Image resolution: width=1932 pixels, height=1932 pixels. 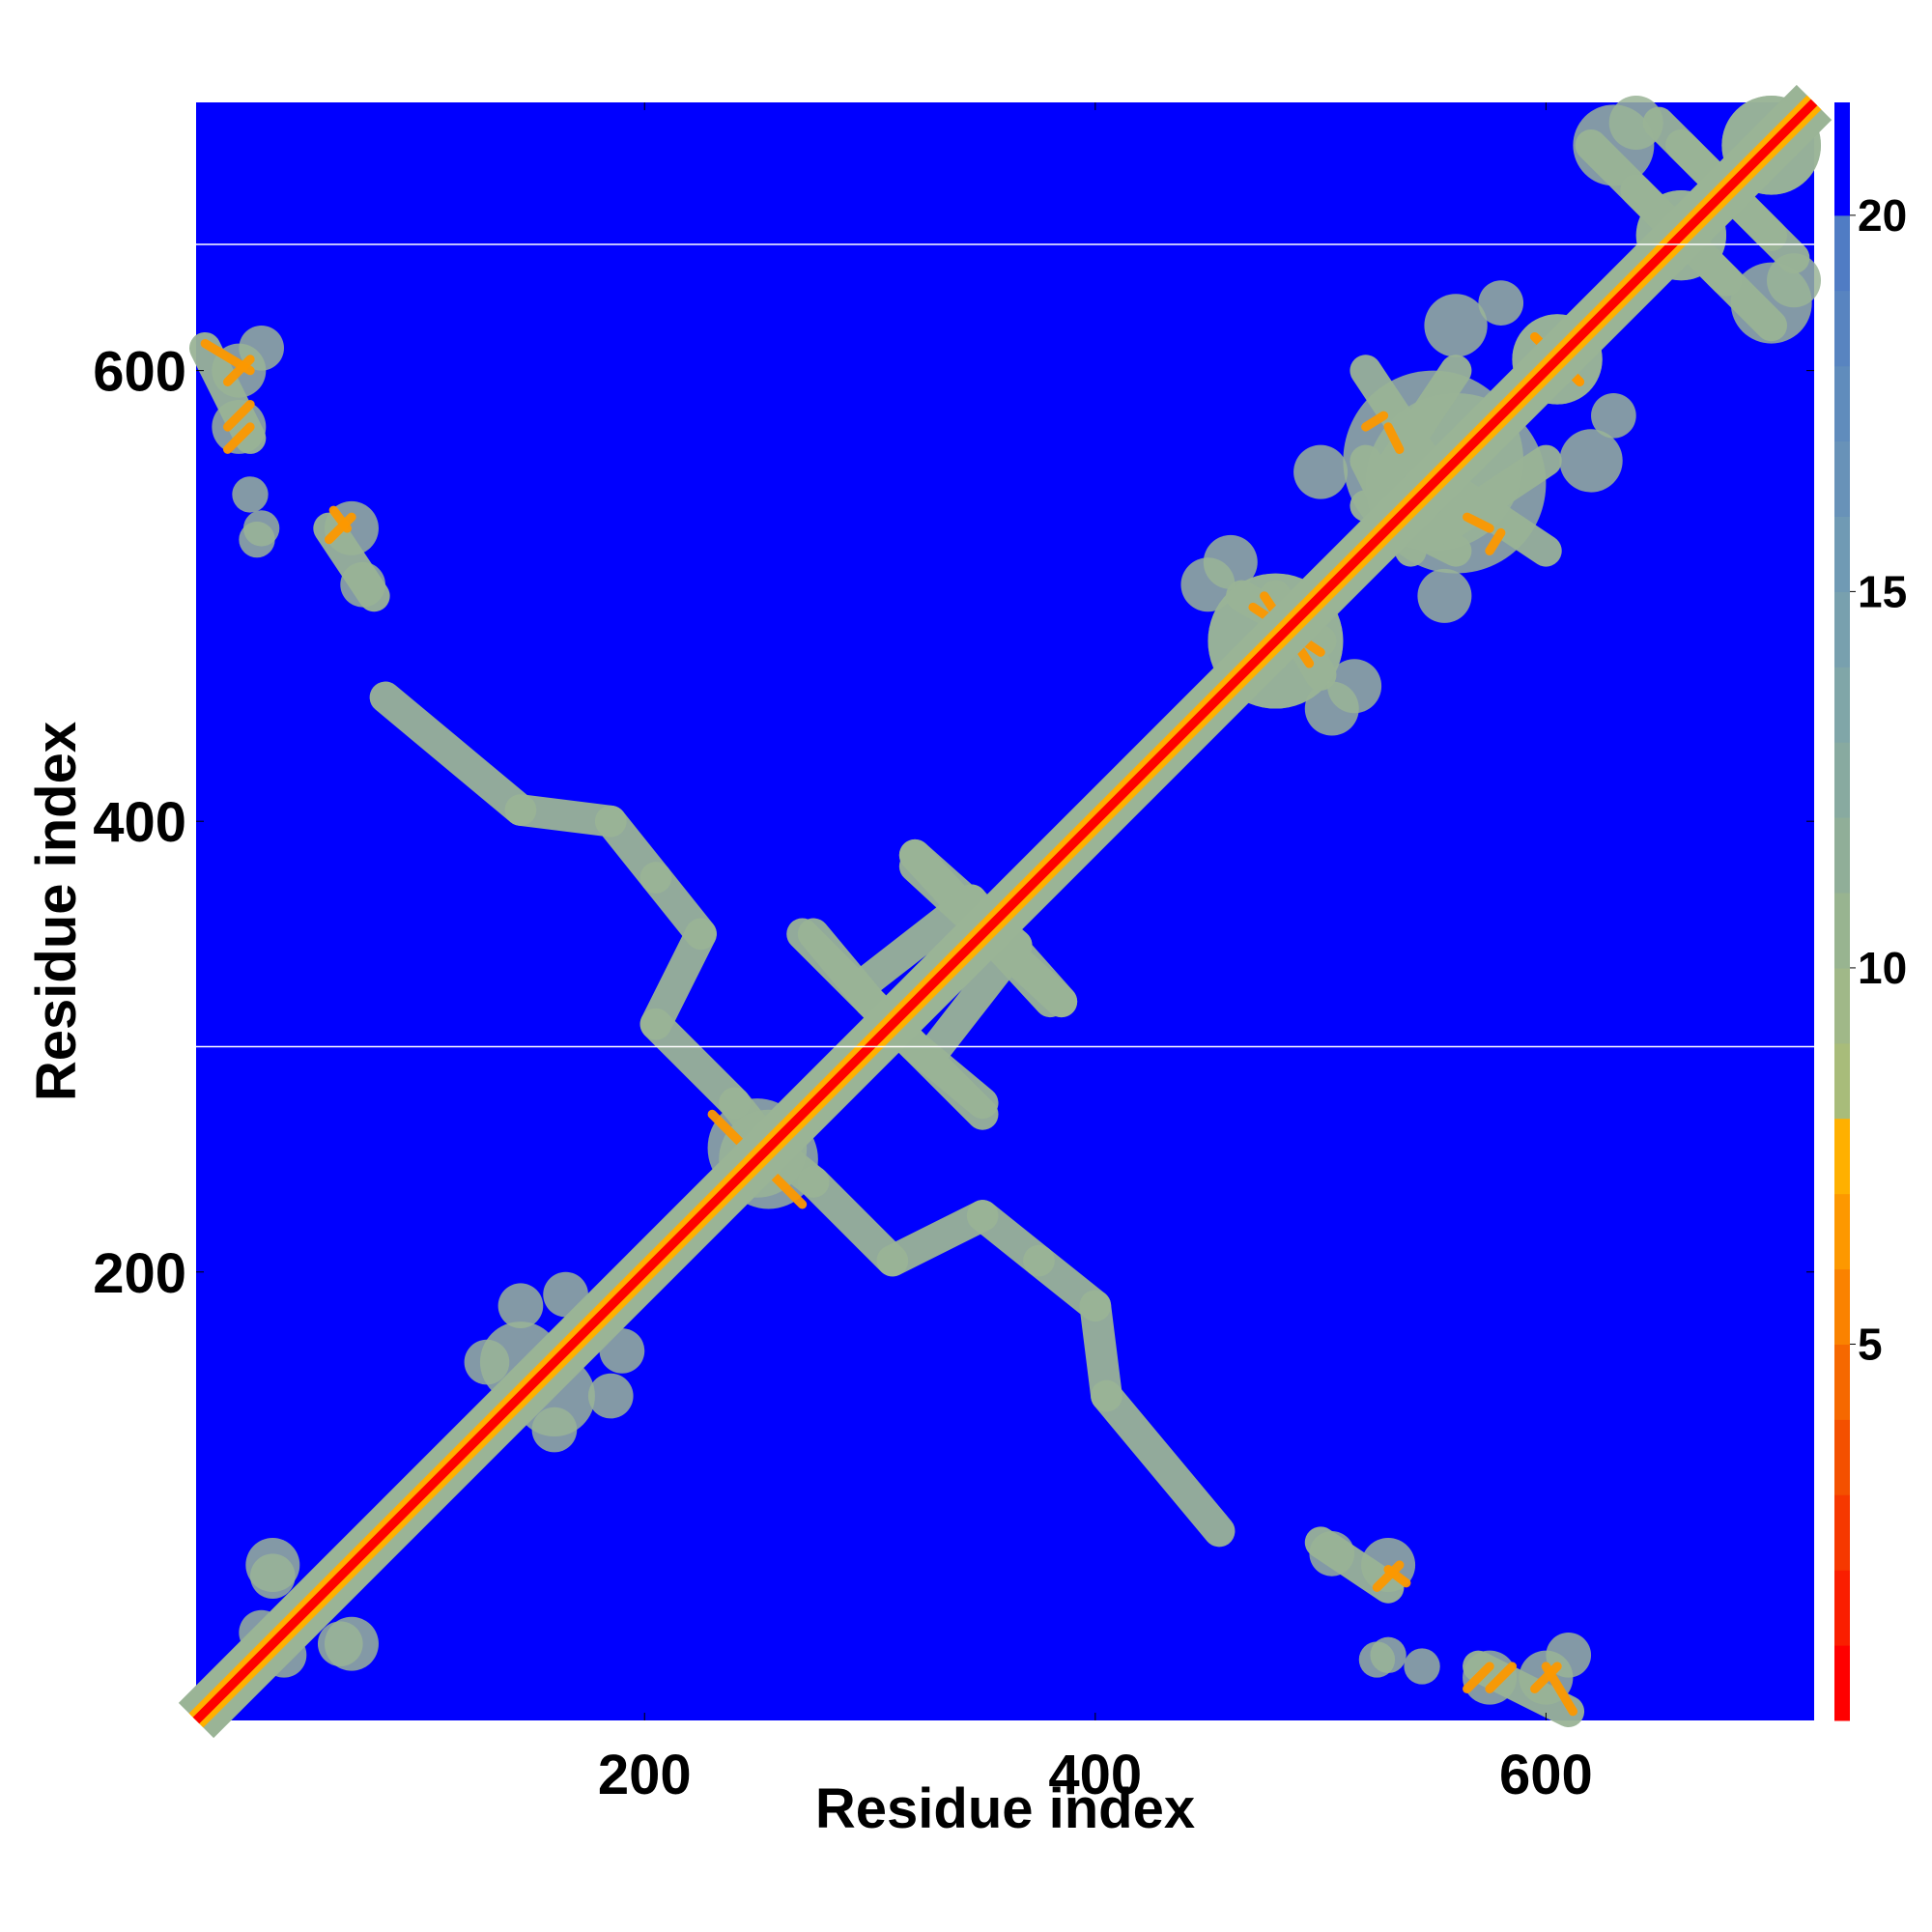 I want to click on x-axis-title: Residue index, so click(x=1005, y=1808).